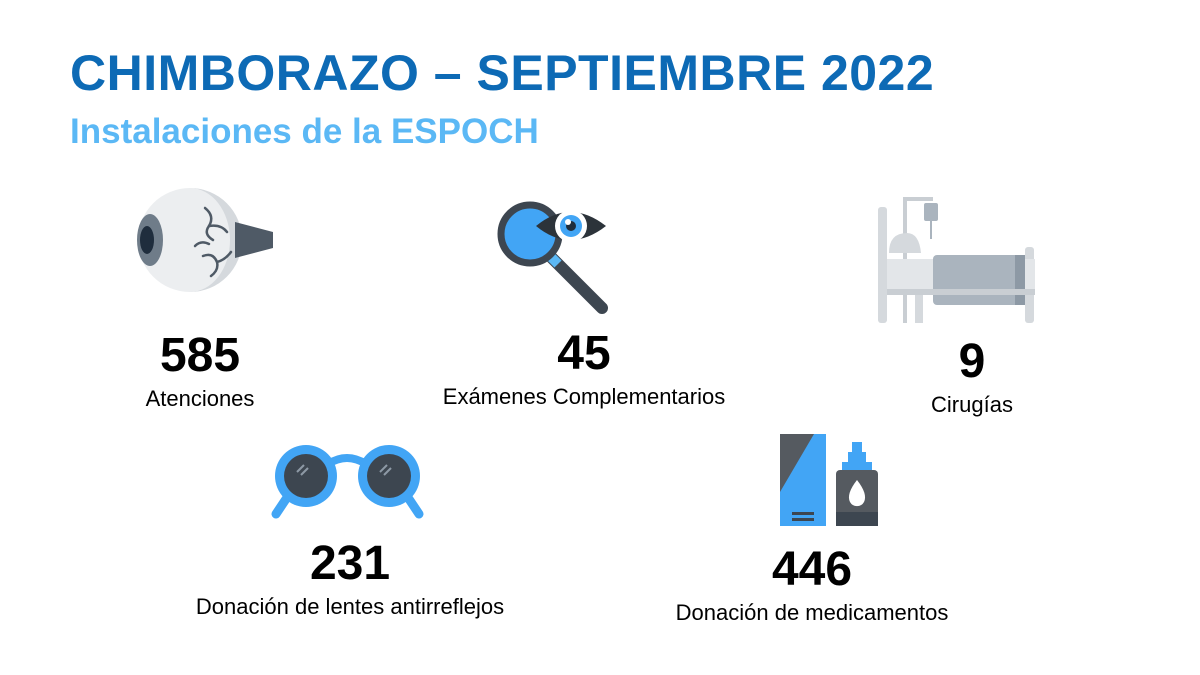 The image size is (1200, 675). I want to click on page-subtitle: Instalaciones de la ESPOCH, so click(304, 131).